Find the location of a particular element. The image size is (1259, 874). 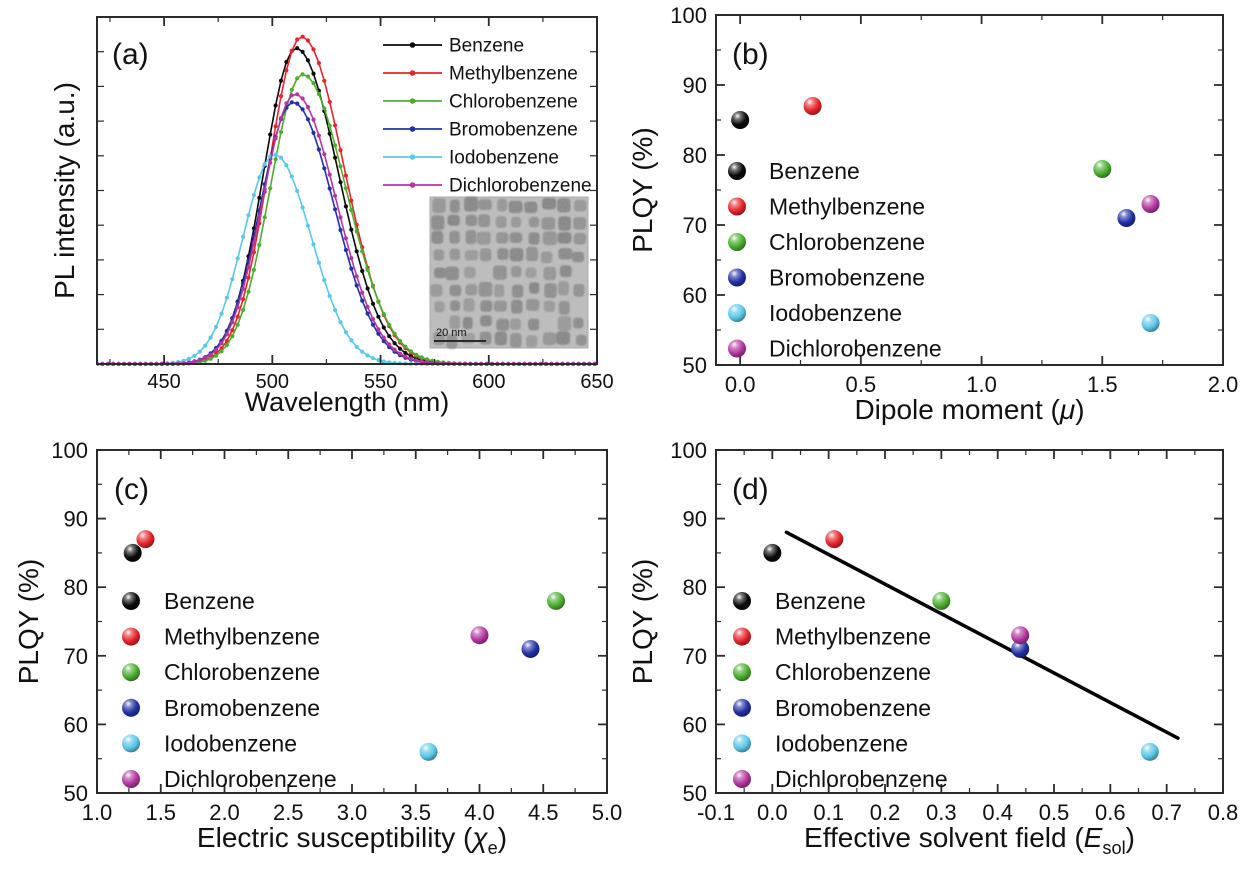

data-point-bromobenzene is located at coordinates (530, 648).